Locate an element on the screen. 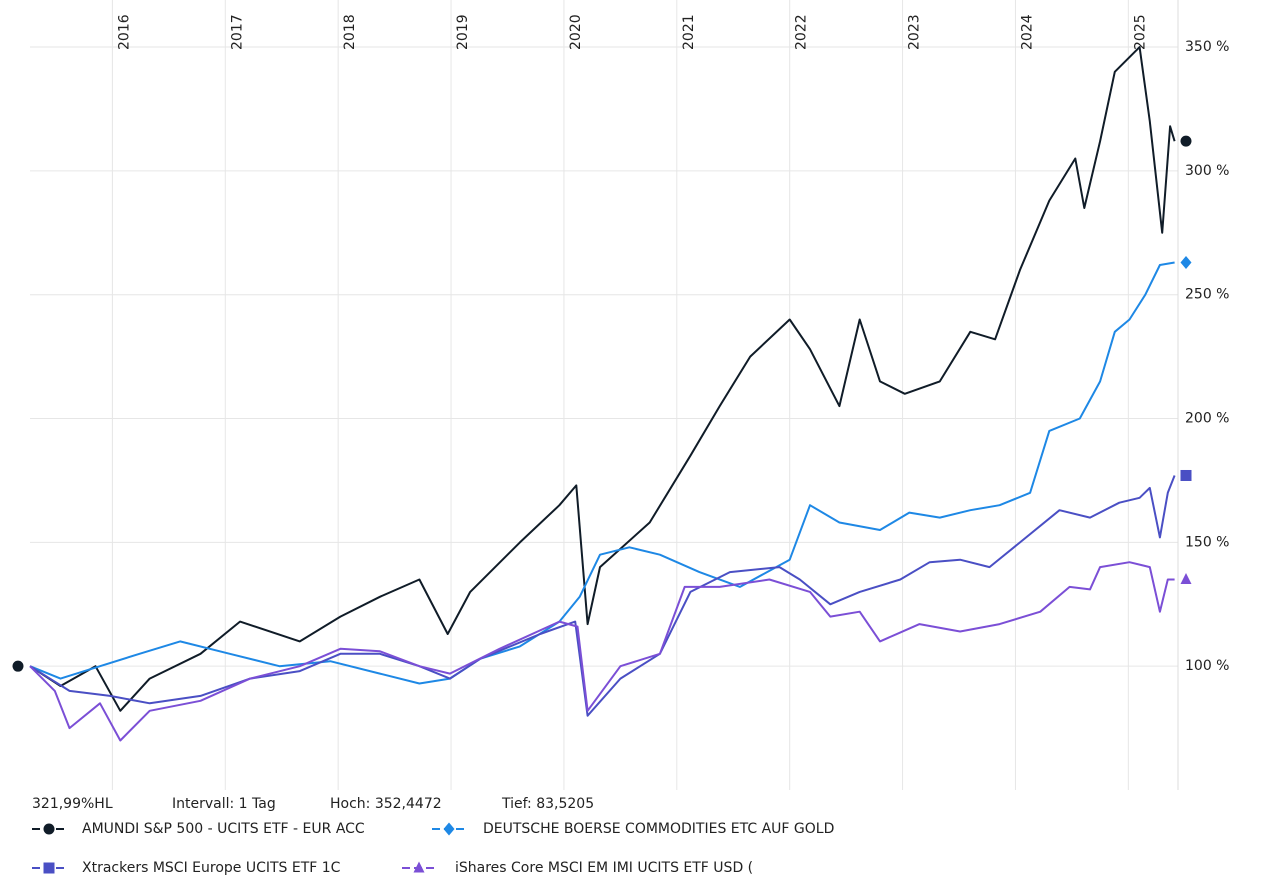 This screenshot has height=890, width=1270. x-tick-label: 2024 is located at coordinates (1027, 32).